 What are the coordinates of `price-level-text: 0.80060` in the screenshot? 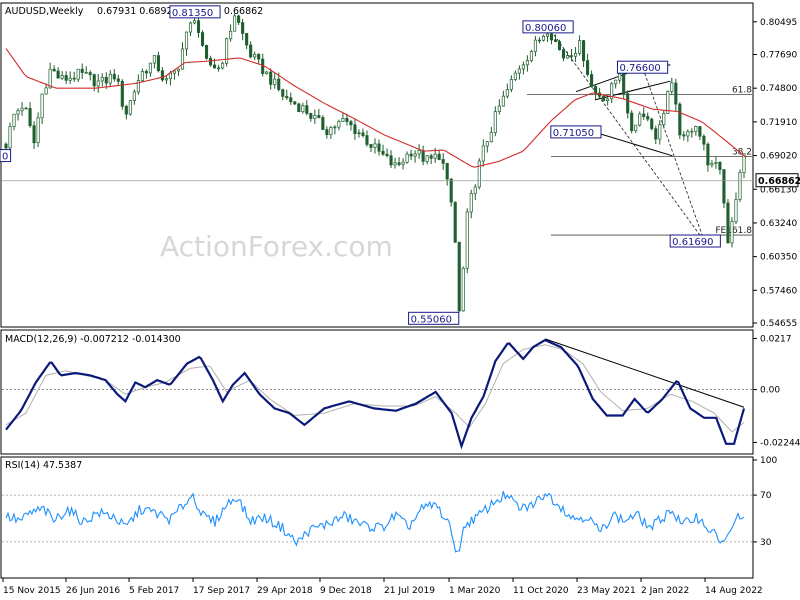 It's located at (545, 28).